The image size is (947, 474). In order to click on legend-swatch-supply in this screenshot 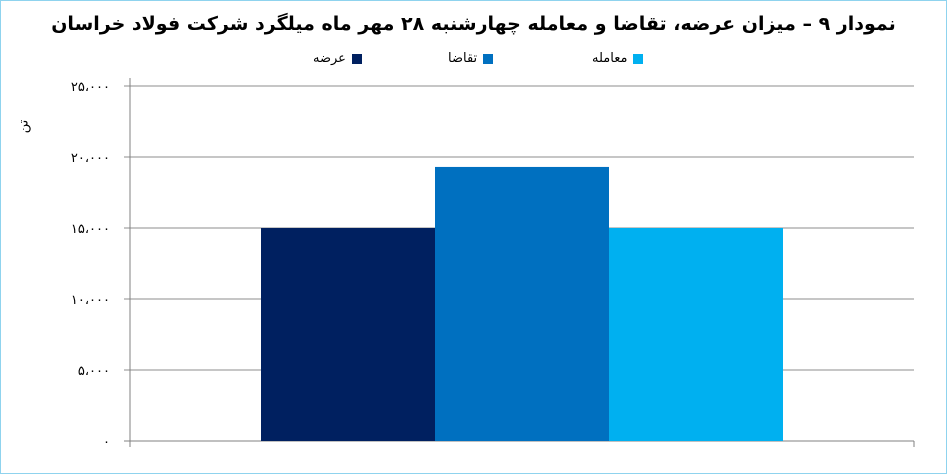, I will do `click(356, 58)`.